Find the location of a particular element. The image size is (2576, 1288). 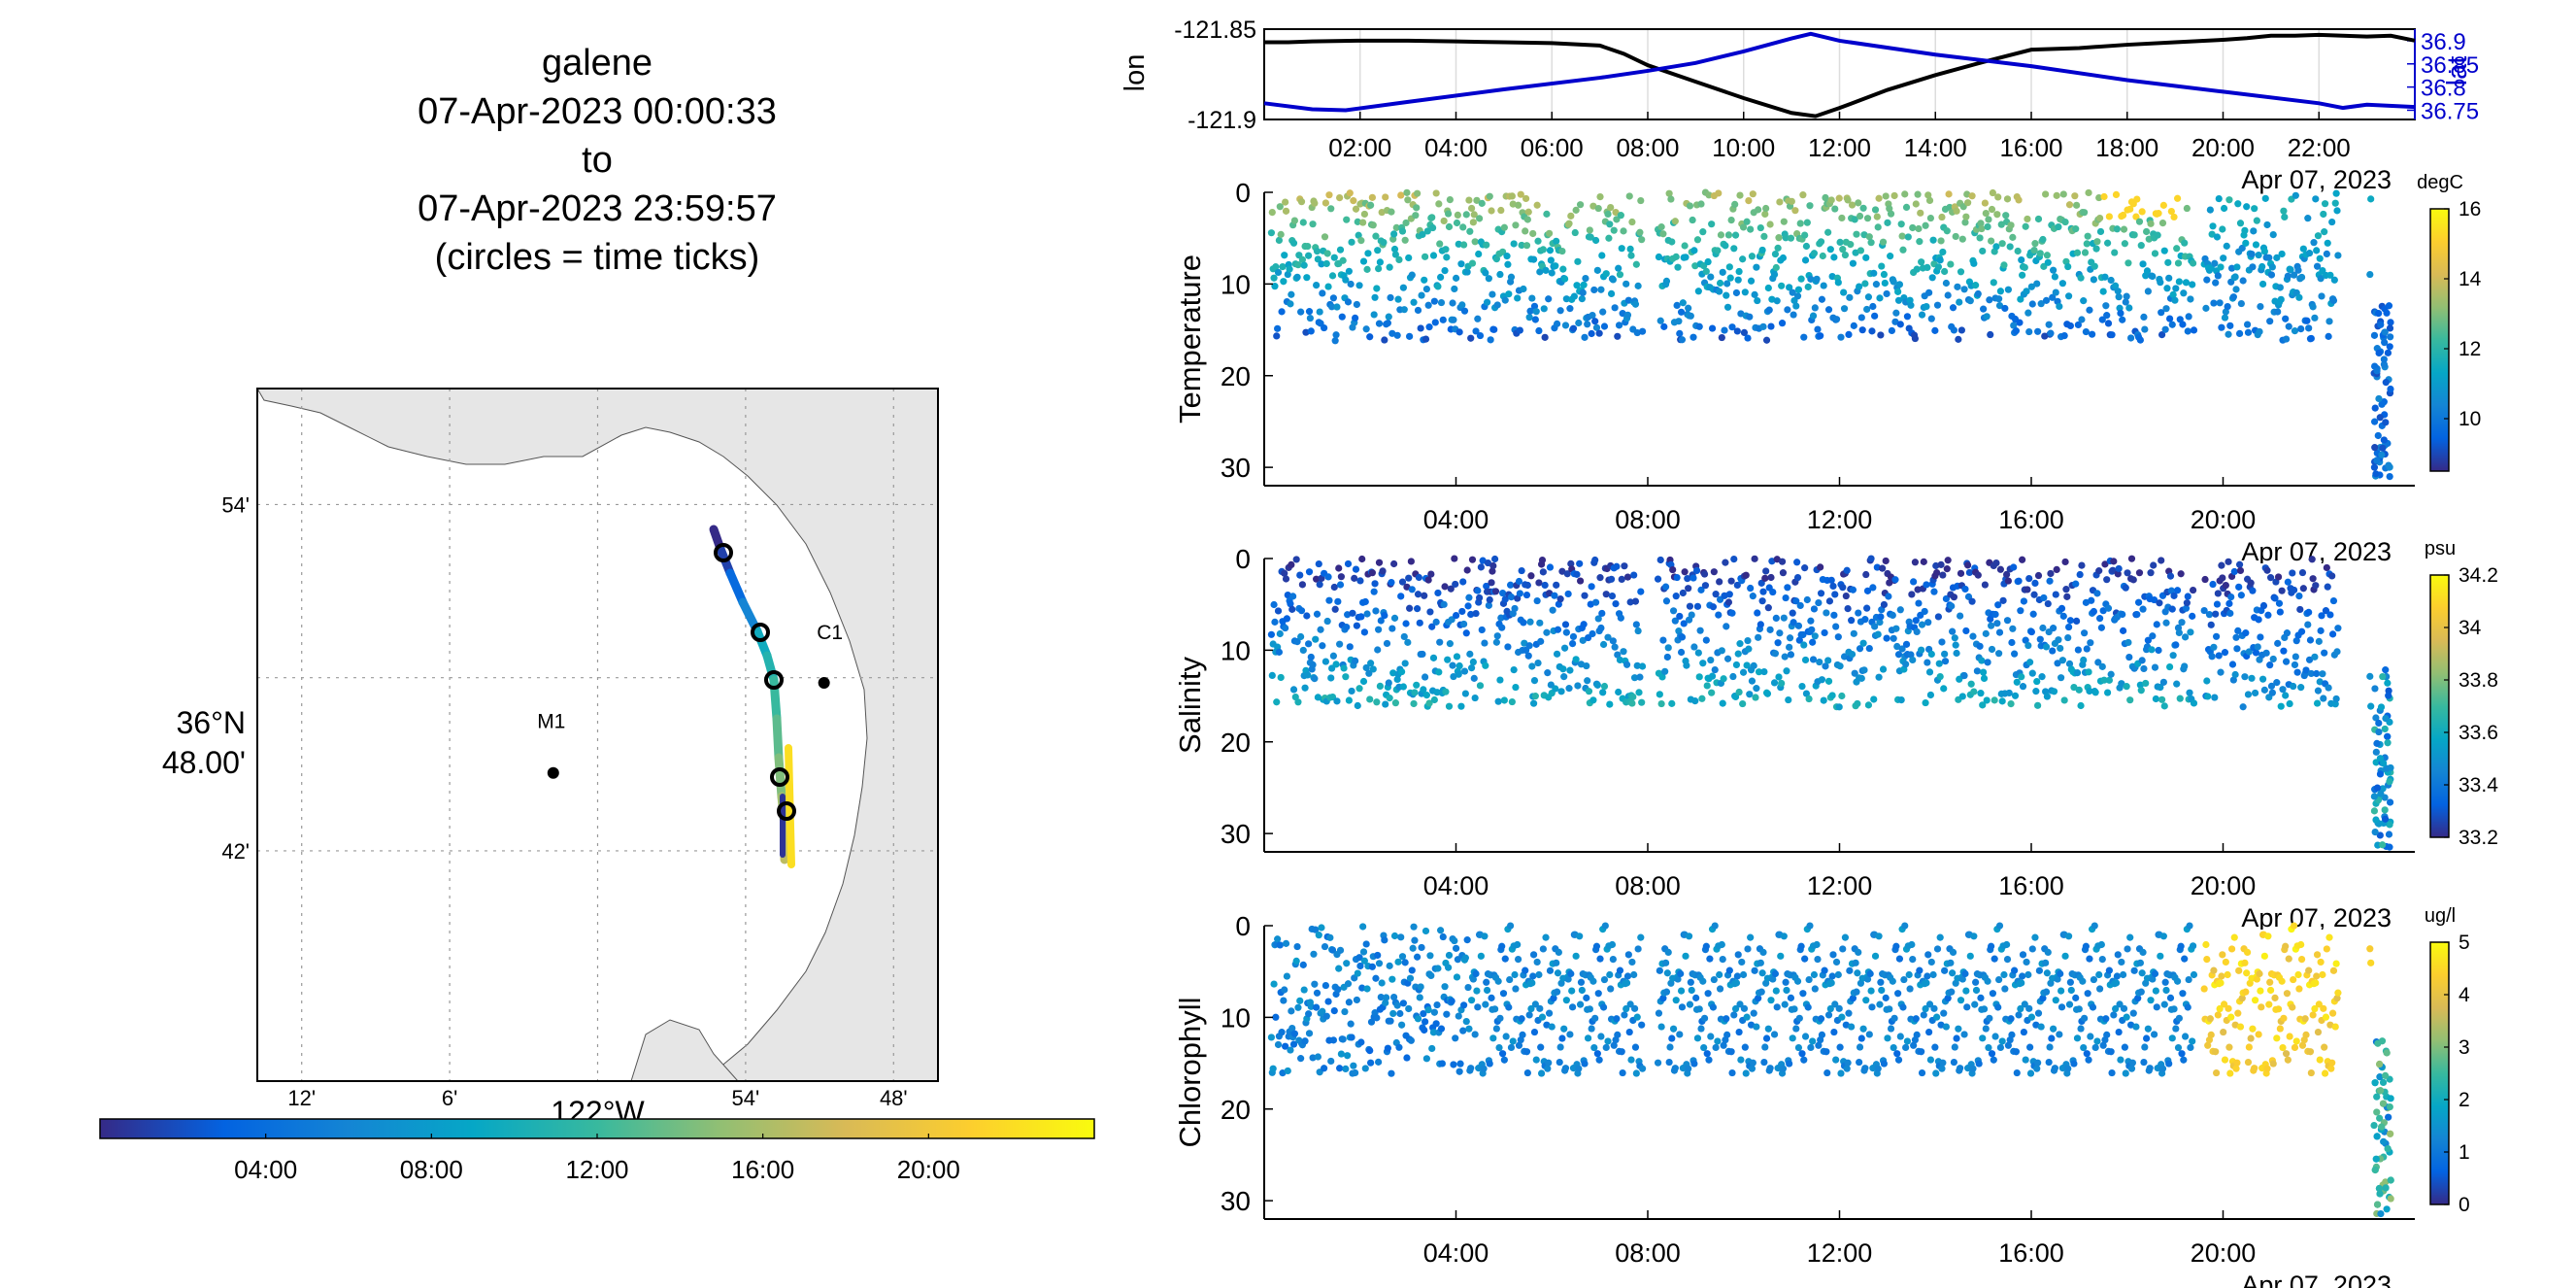

map-station-marker is located at coordinates (824, 683).